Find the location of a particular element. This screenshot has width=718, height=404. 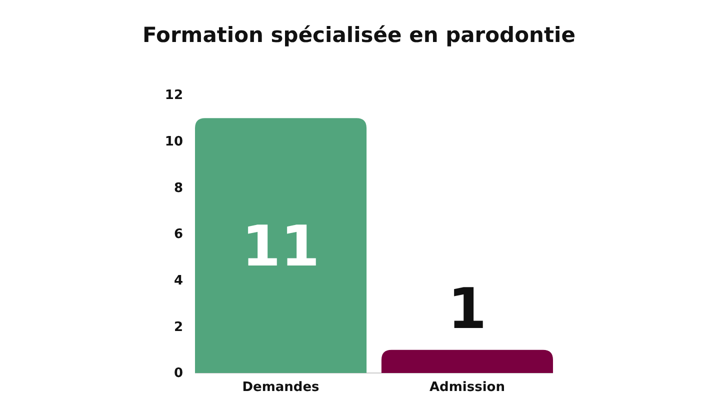

chart-title: Formation spécialisée en parodontie is located at coordinates (359, 35).